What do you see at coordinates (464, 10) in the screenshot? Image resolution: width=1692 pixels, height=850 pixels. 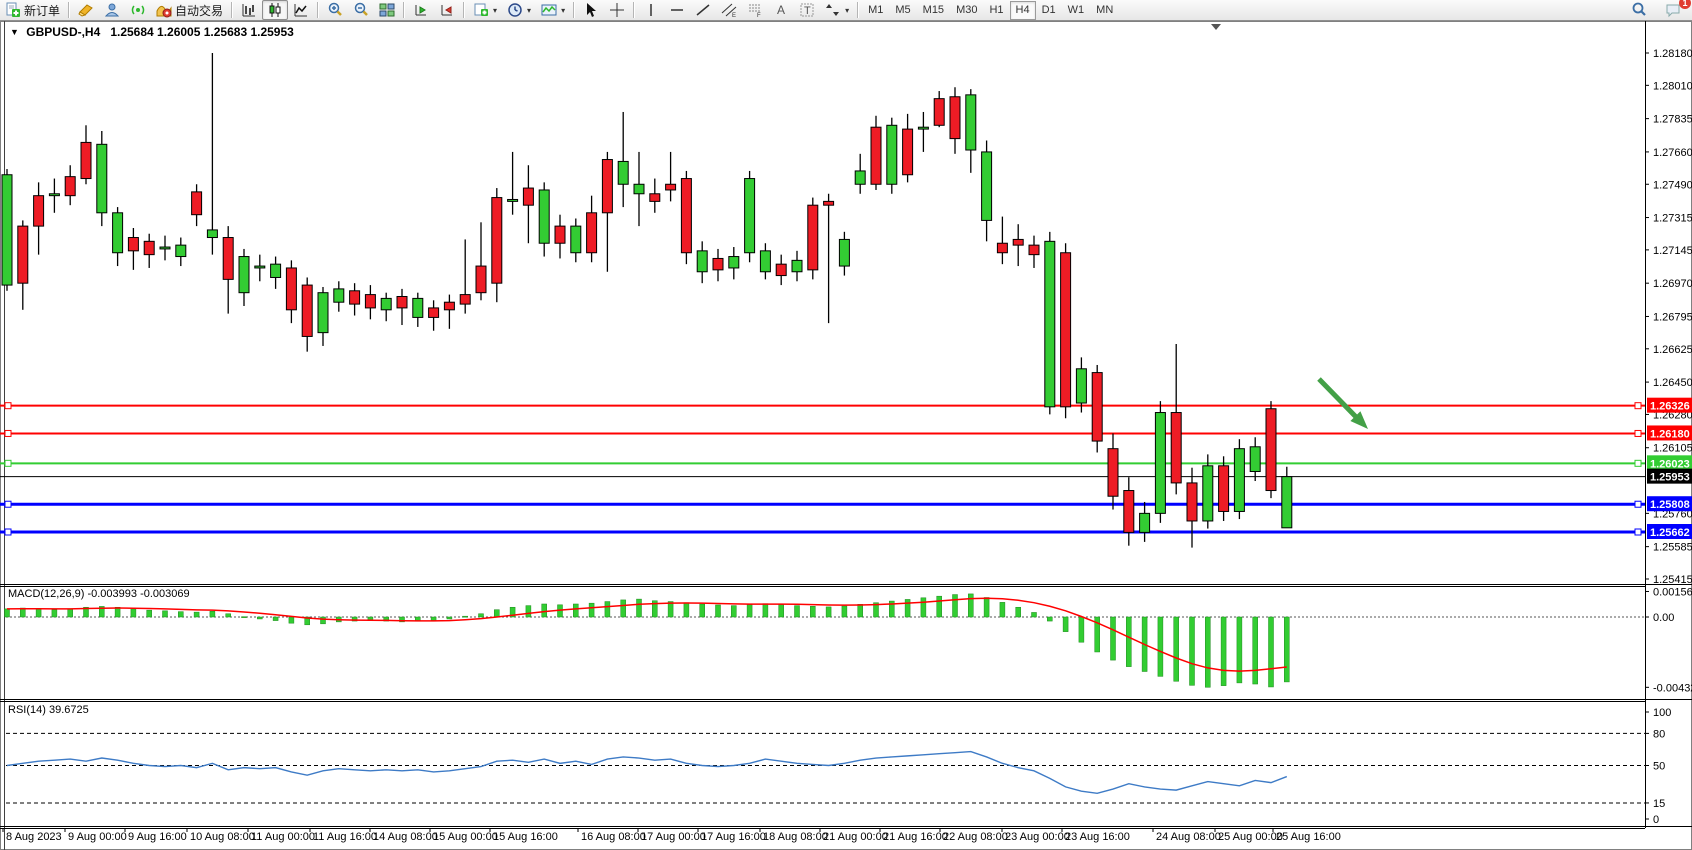 I see `toolbar-separator` at bounding box center [464, 10].